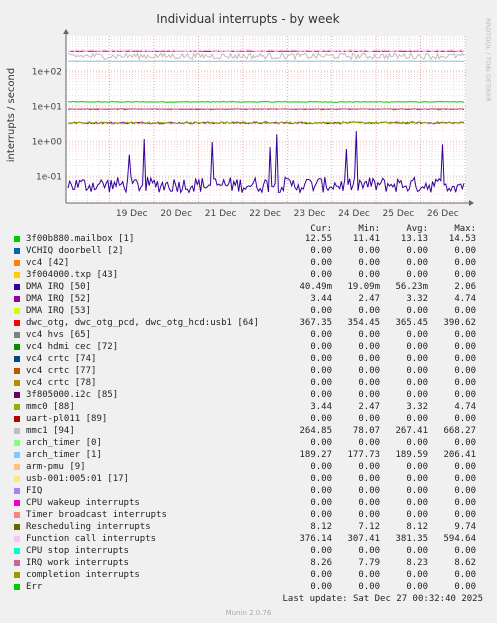 The height and width of the screenshot is (623, 497). Describe the element at coordinates (248, 263) in the screenshot. I see `legend-row: vc4 [42] 0.00 0.00 0.00 0.00` at that location.